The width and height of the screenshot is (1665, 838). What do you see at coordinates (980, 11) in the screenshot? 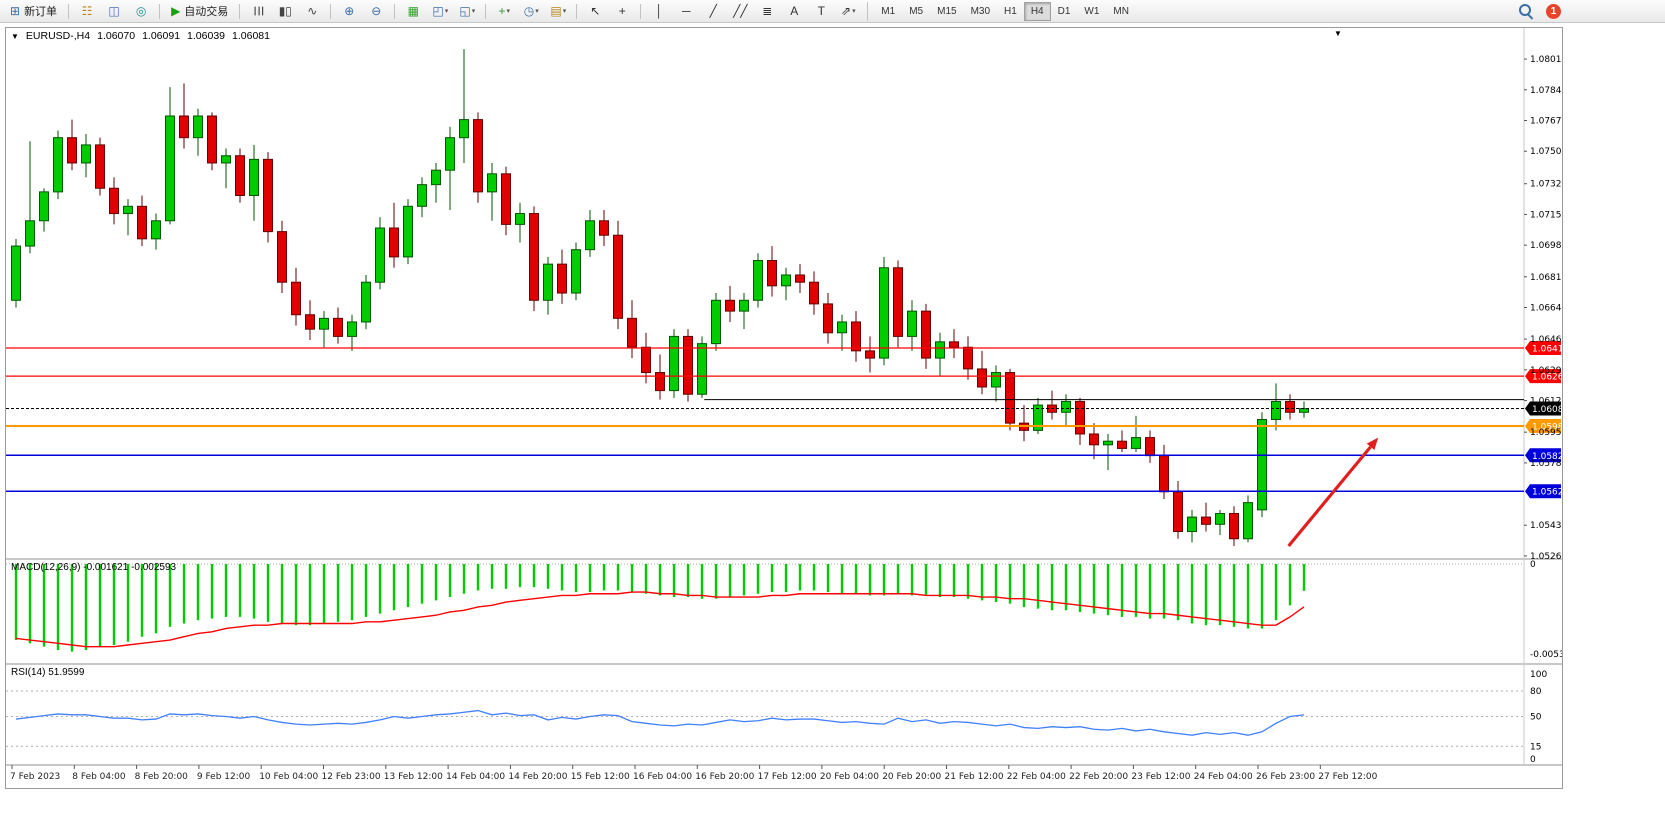
I see `timeframe-m30: M30` at bounding box center [980, 11].